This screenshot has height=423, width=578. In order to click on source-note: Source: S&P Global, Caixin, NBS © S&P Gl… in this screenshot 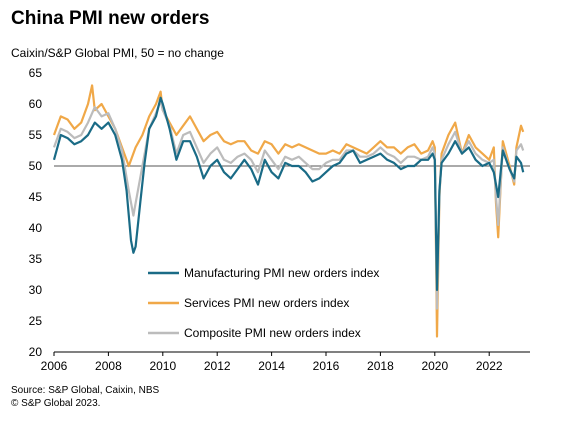, I will do `click(85, 397)`.